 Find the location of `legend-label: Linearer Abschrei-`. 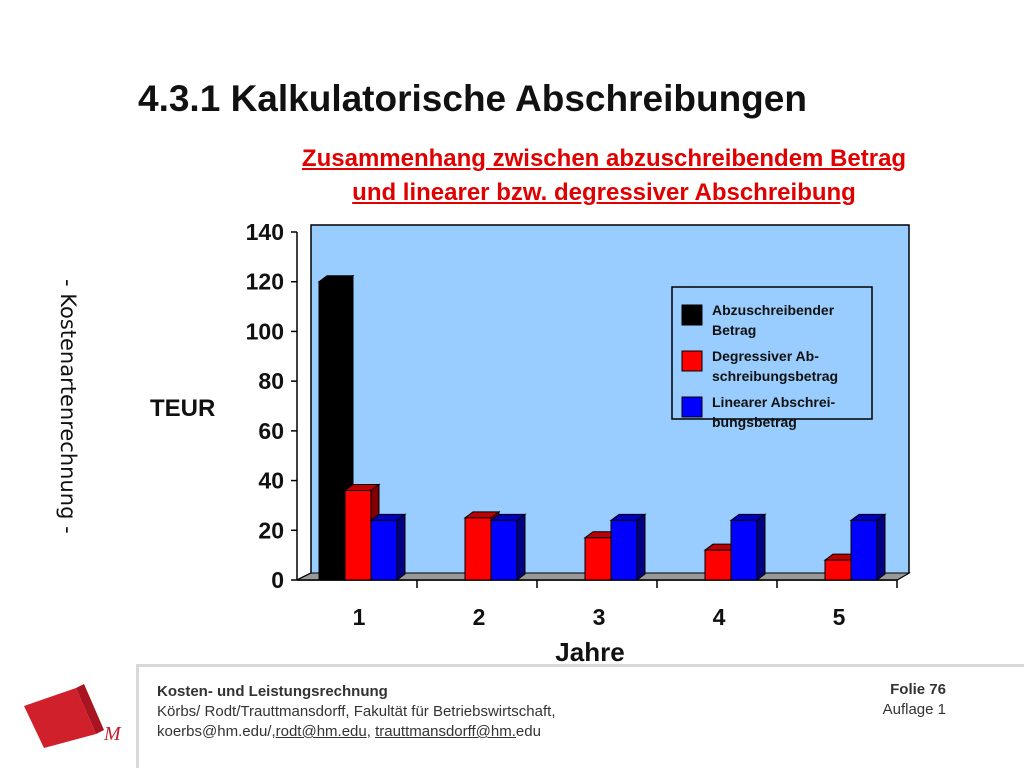

legend-label: Linearer Abschrei- is located at coordinates (774, 402).